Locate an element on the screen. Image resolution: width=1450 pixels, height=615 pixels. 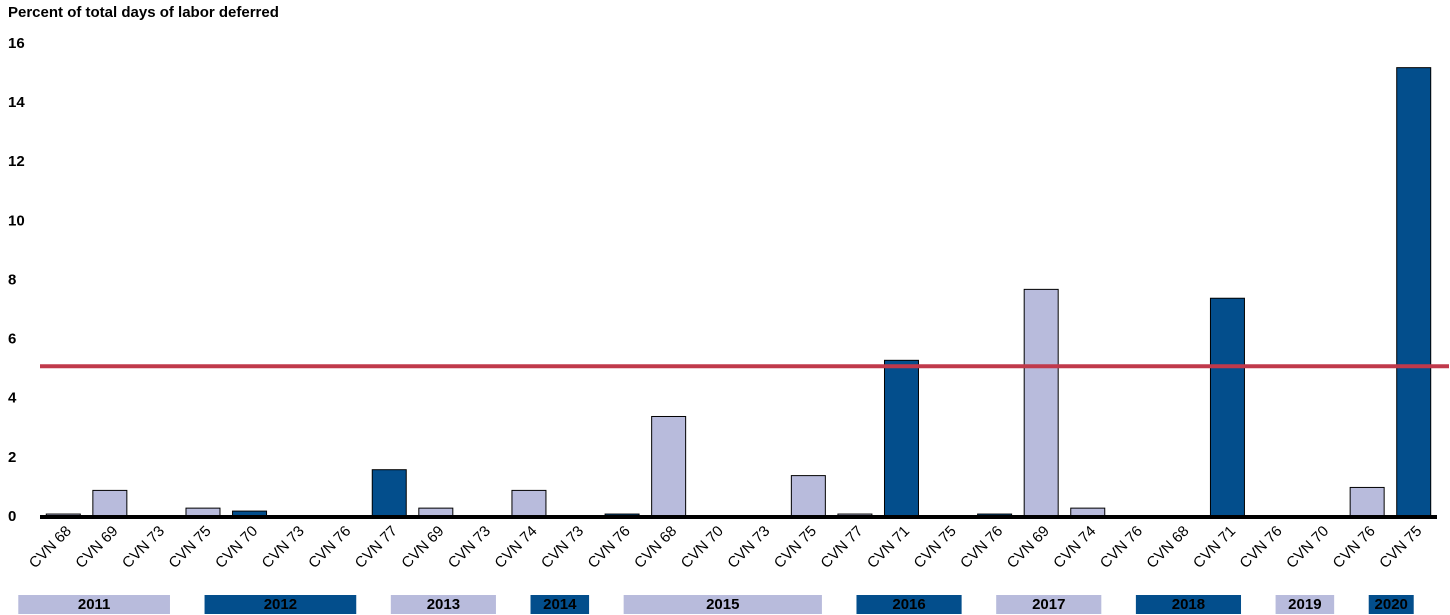
y-tick-label: 4 is located at coordinates (12, 398).